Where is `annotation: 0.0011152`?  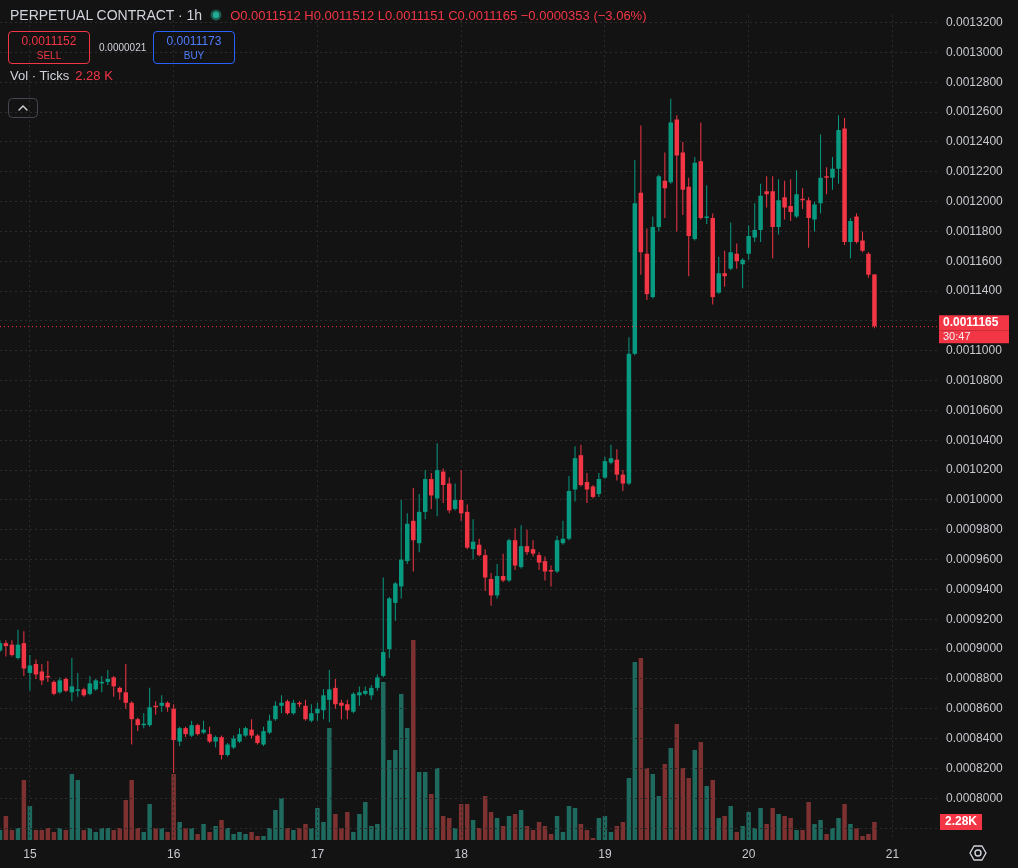
annotation: 0.0011152 is located at coordinates (49, 41).